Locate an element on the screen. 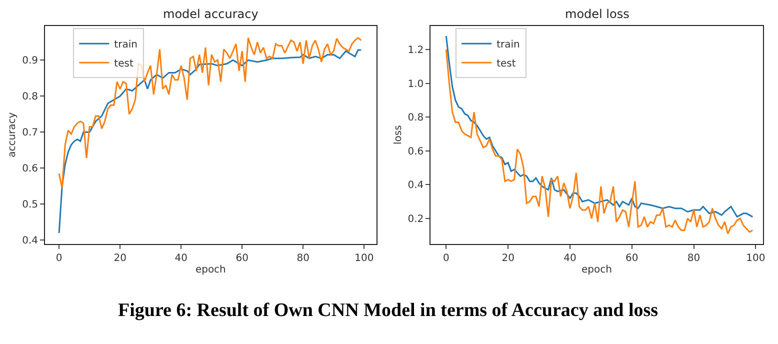 The width and height of the screenshot is (778, 344). y-axis-title: loss is located at coordinates (398, 135).